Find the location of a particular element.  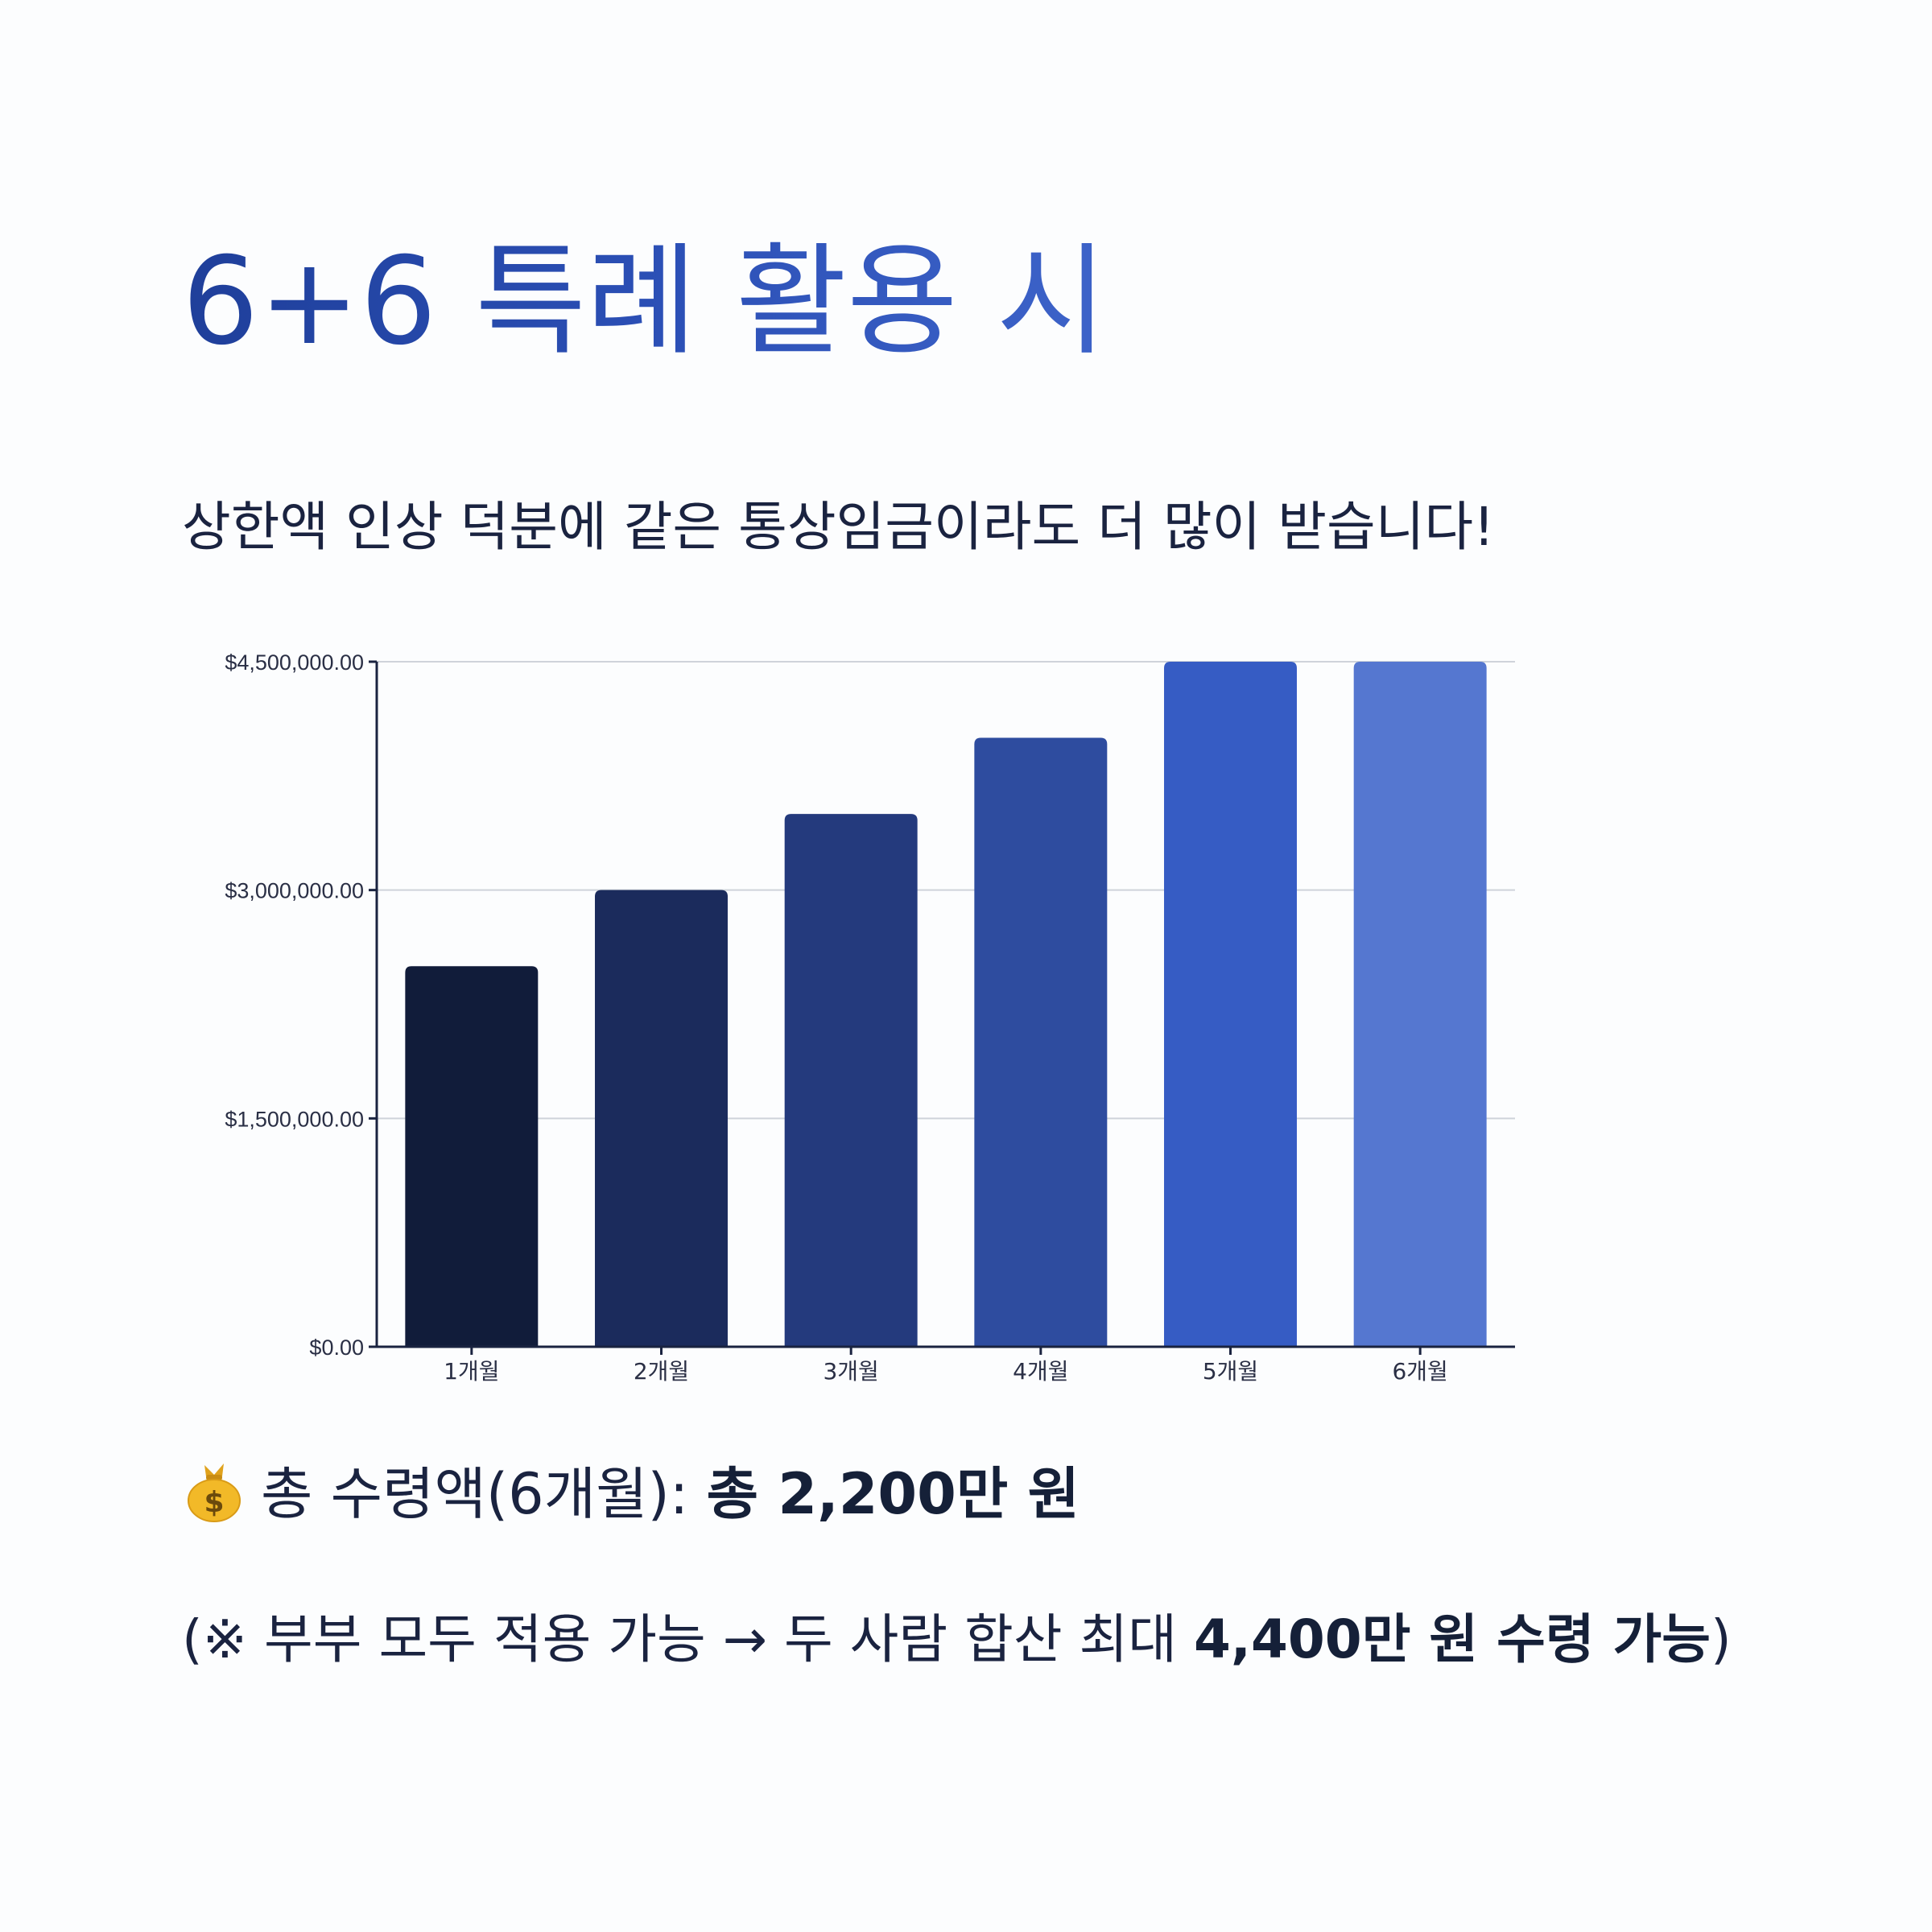

x-tick-label: 1개월 is located at coordinates (471, 1371).